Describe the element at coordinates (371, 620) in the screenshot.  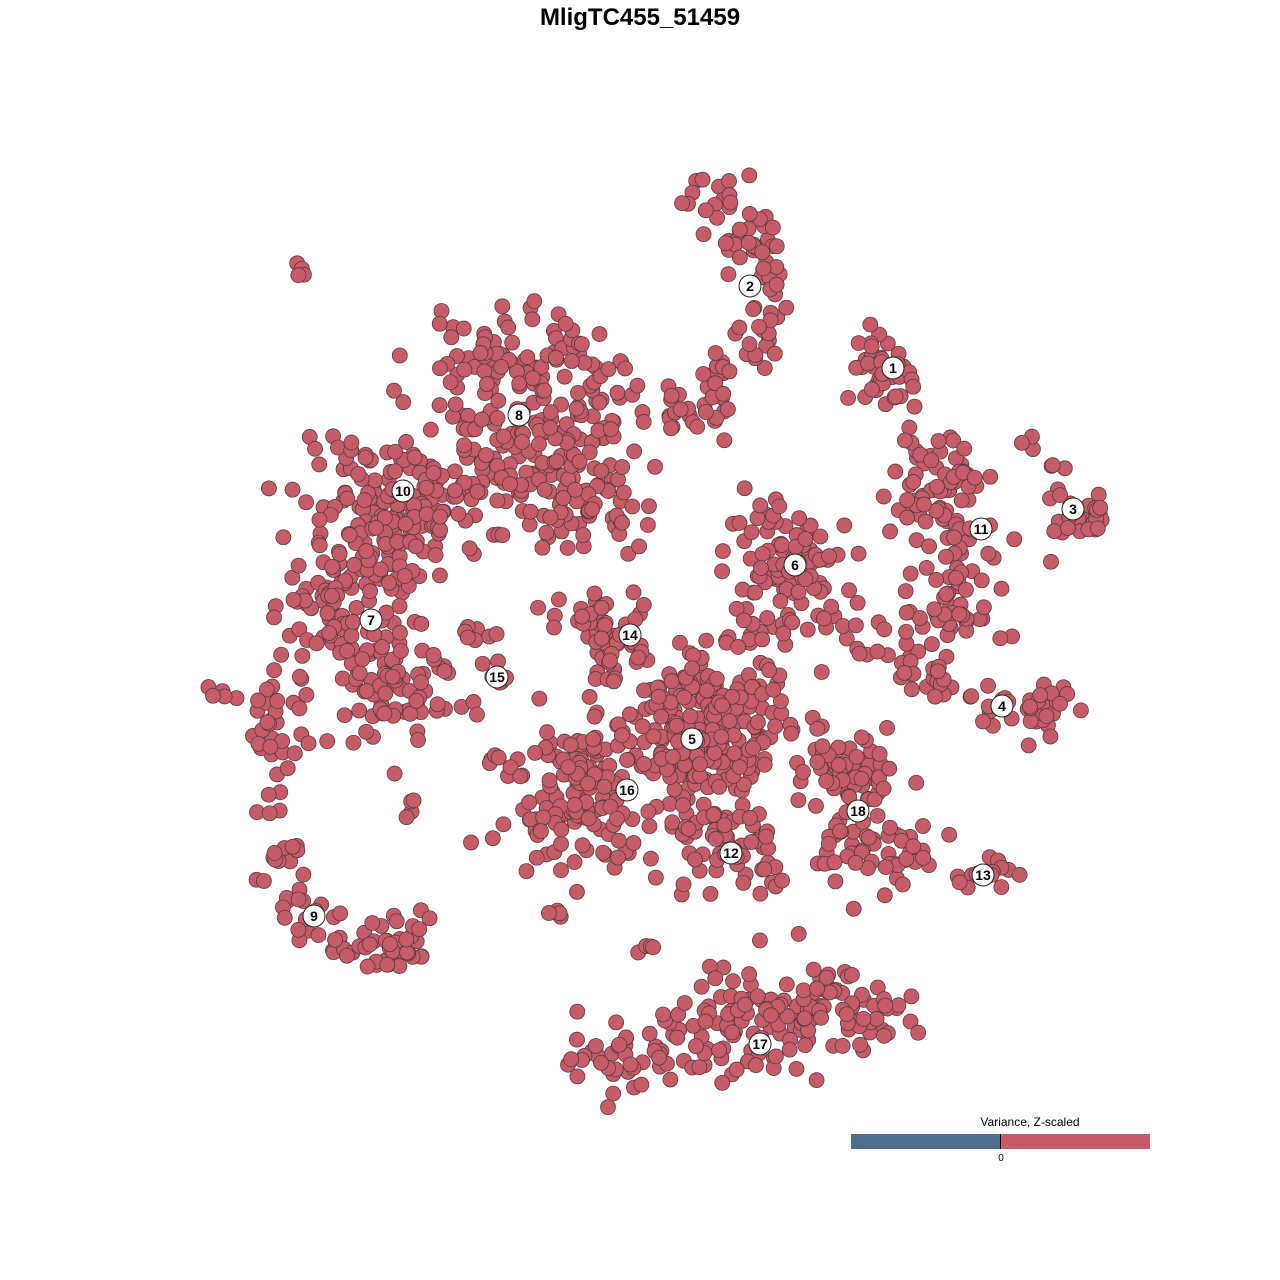
I see `cluster-label-7: 7` at that location.